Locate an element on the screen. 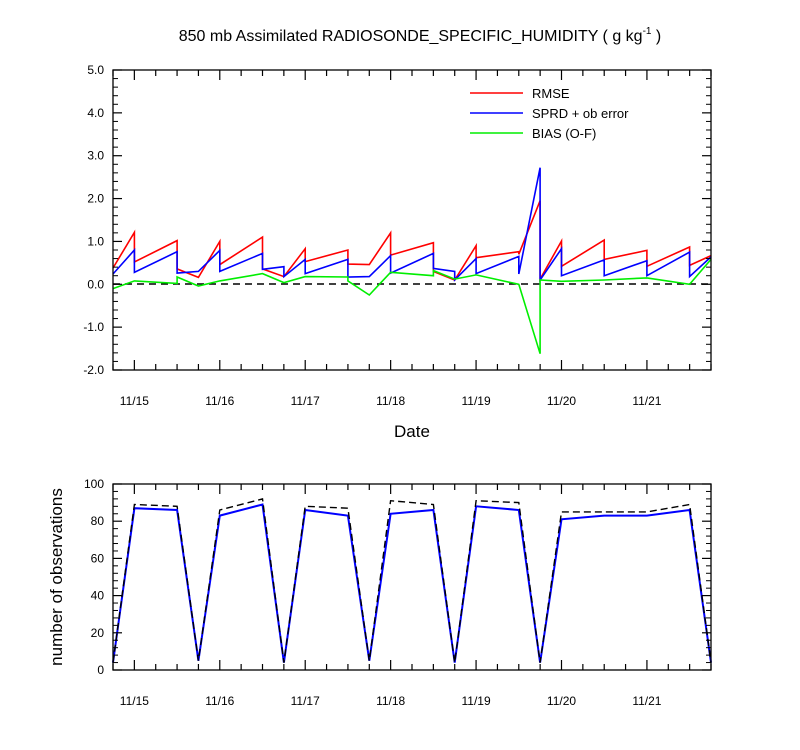 The image size is (800, 750). top-y-tick-label: 2.0 is located at coordinates (95, 199).